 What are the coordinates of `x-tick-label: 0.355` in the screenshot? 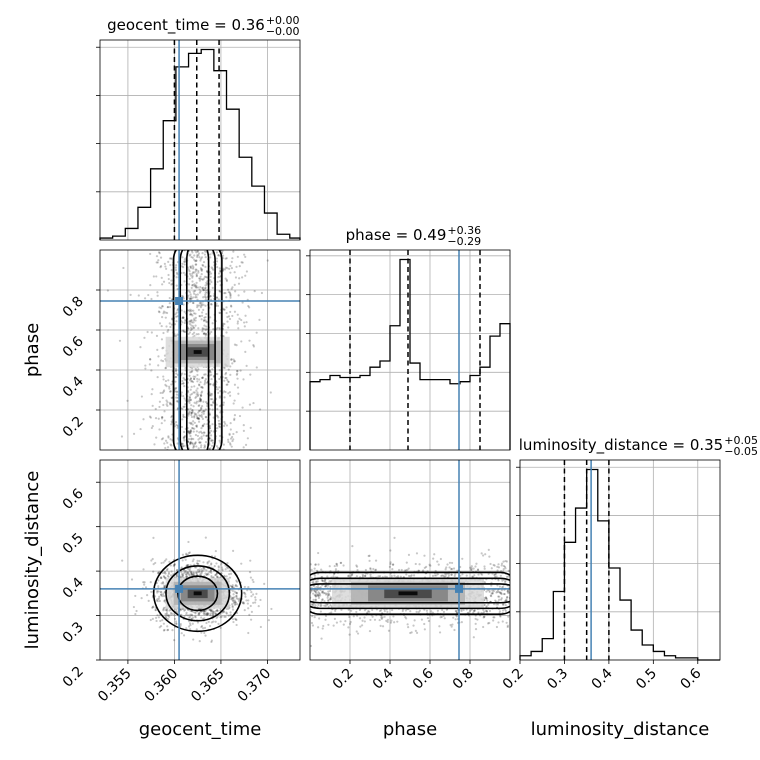 It's located at (115, 686).